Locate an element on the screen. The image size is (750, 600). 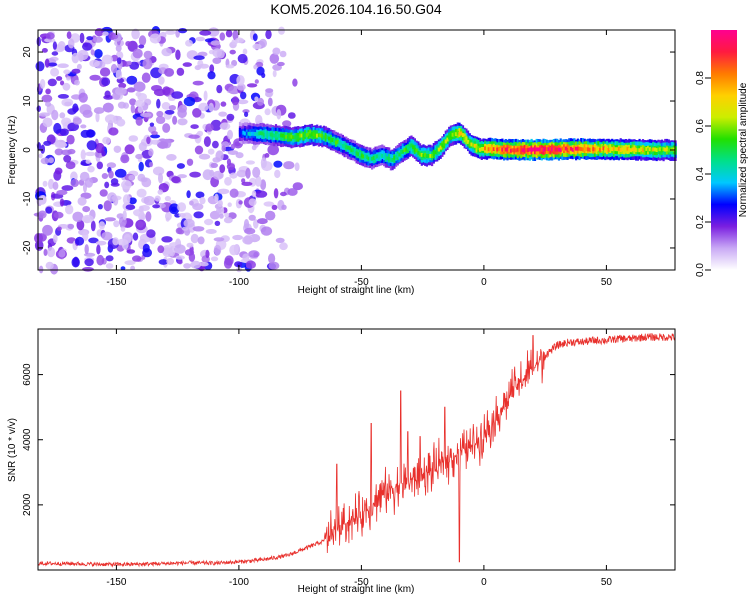
y-tick-label: 4000 is located at coordinates (27, 439).